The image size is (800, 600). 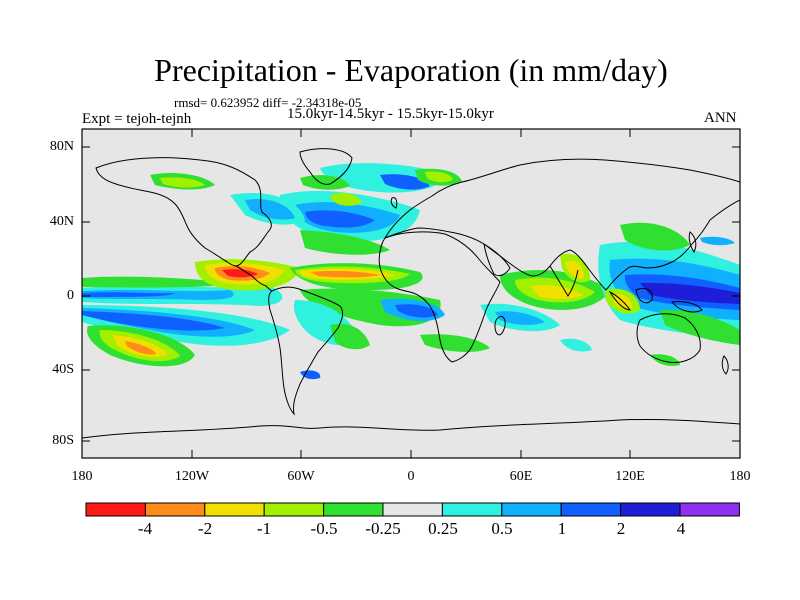 I want to click on coastline-north-america, so click(x=183, y=212).